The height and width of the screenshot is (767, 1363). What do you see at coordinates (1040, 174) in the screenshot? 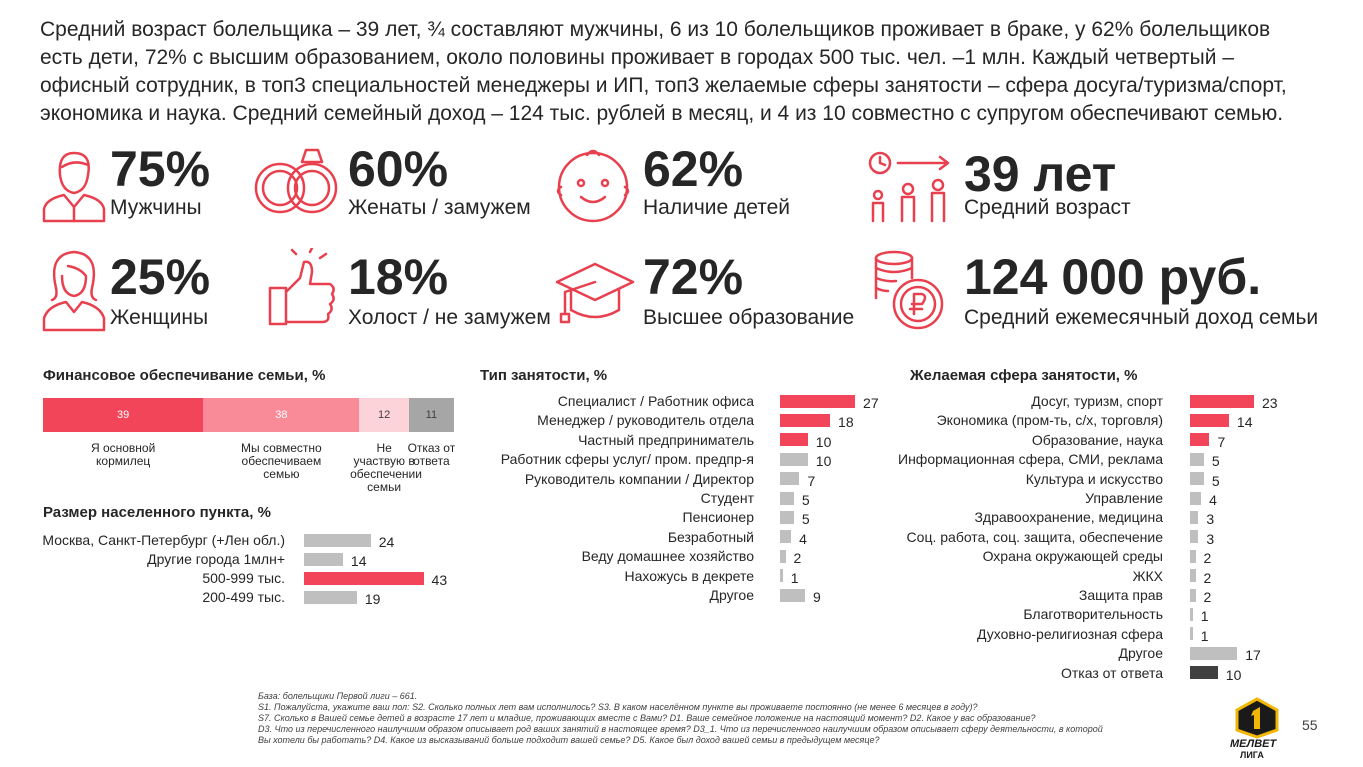
I see `stat-value: 39 лет` at bounding box center [1040, 174].